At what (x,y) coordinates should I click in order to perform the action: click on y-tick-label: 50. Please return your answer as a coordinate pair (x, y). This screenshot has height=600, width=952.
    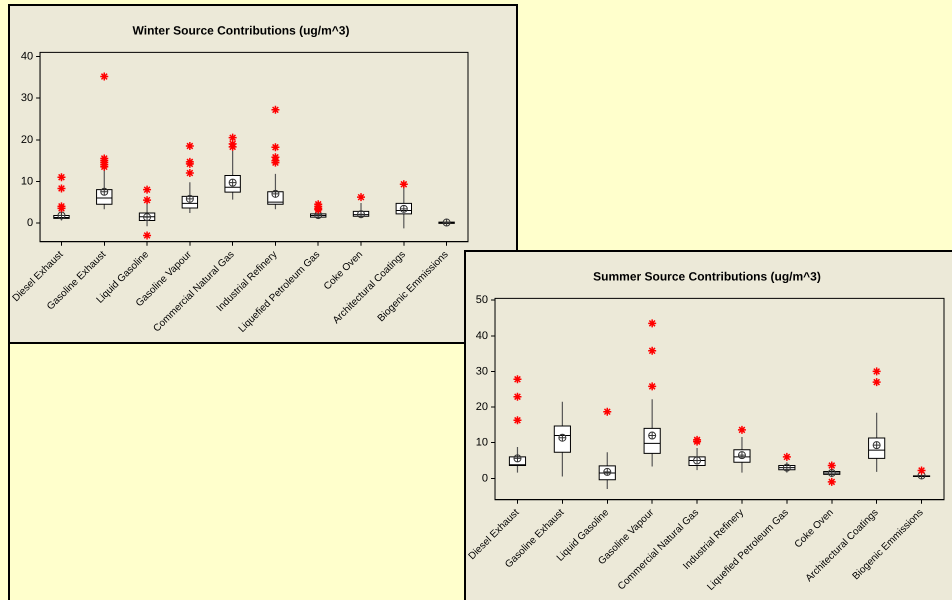
    Looking at the image, I should click on (482, 300).